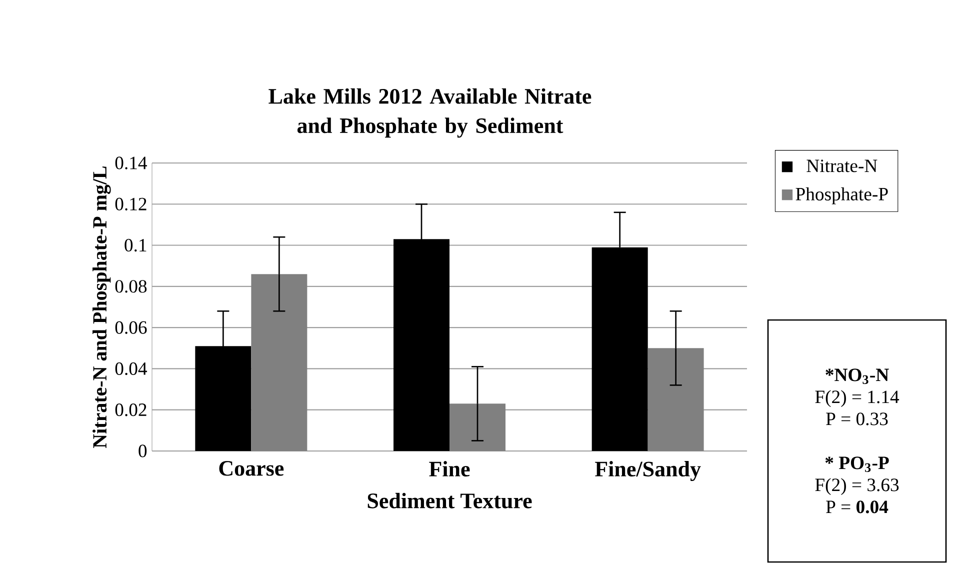 The width and height of the screenshot is (957, 578). What do you see at coordinates (648, 471) in the screenshot?
I see `x-tick-label: Fine/Sandy` at bounding box center [648, 471].